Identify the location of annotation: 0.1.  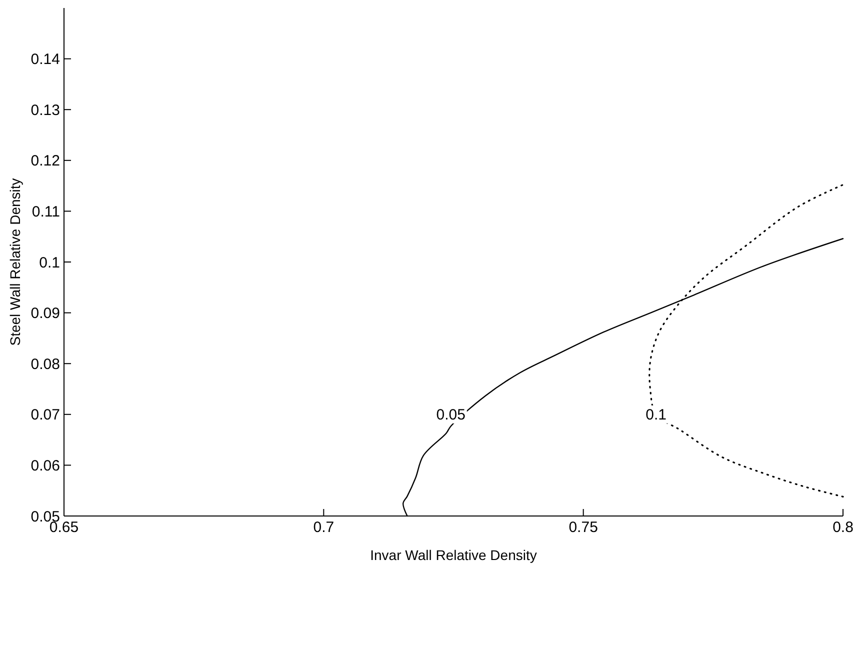
(656, 415).